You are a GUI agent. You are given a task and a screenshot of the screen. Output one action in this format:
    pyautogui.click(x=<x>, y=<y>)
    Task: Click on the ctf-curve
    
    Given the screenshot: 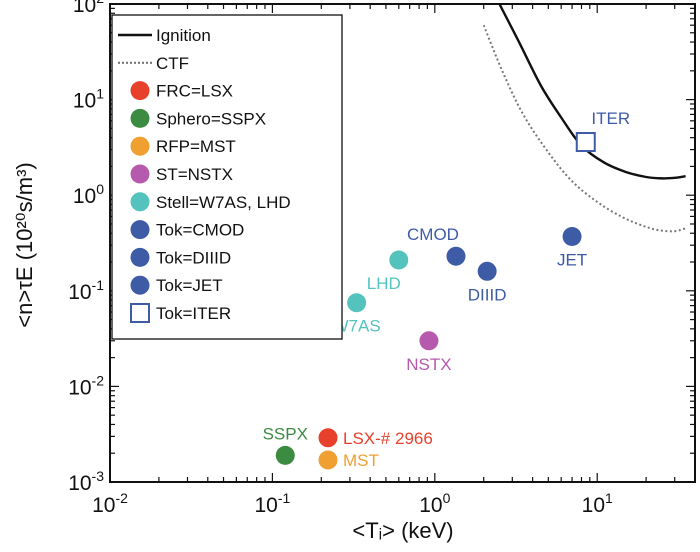 What is the action you would take?
    pyautogui.click(x=584, y=128)
    